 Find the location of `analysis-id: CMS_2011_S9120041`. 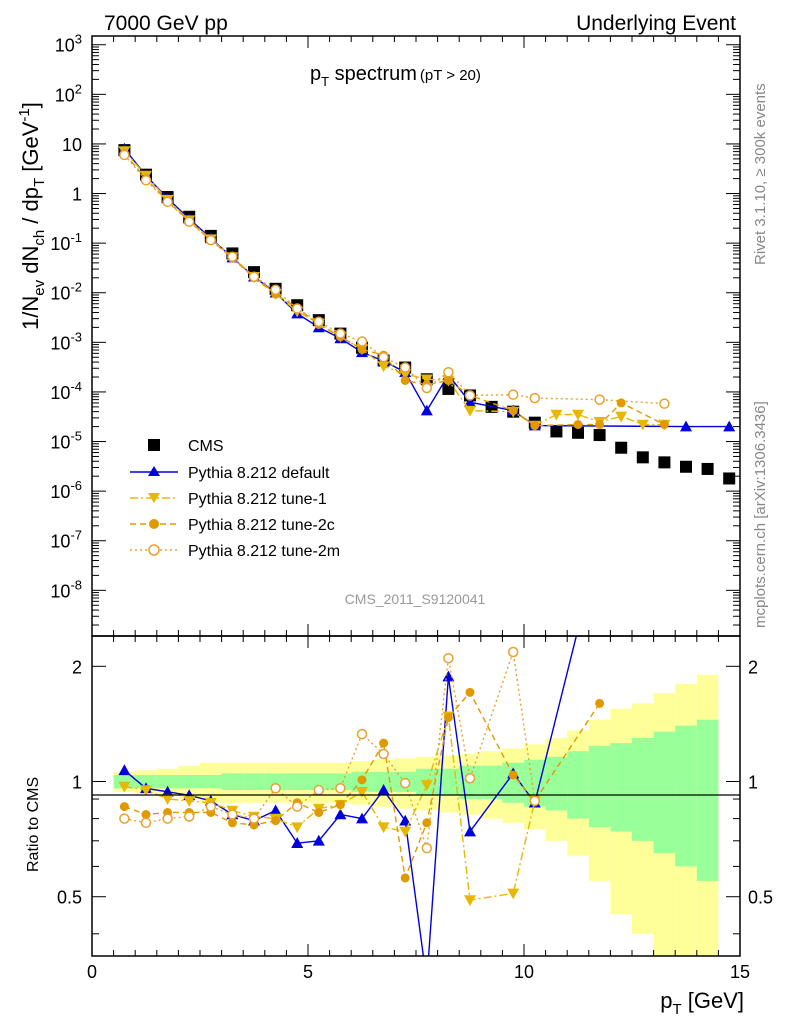

analysis-id: CMS_2011_S9120041 is located at coordinates (415, 599).